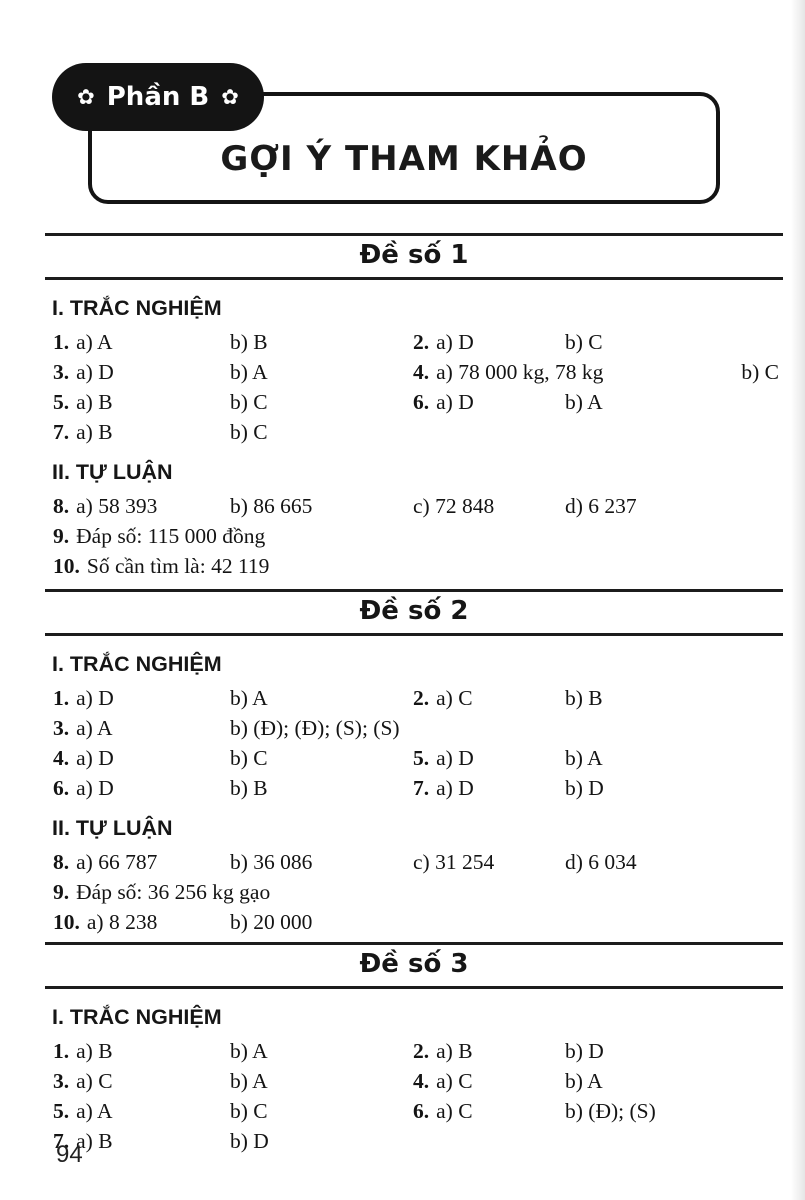 The image size is (805, 1200). Describe the element at coordinates (584, 1051) in the screenshot. I see `answer-text: b) D` at that location.